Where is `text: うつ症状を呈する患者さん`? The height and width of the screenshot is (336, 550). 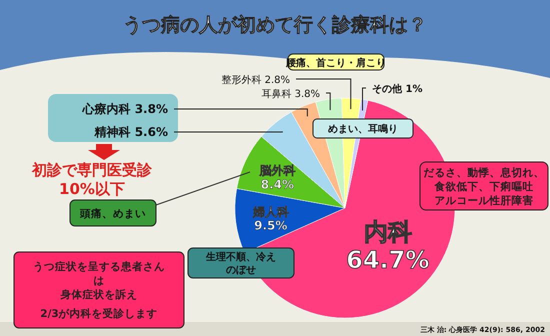 text: うつ症状を呈する患者さん is located at coordinates (99, 266).